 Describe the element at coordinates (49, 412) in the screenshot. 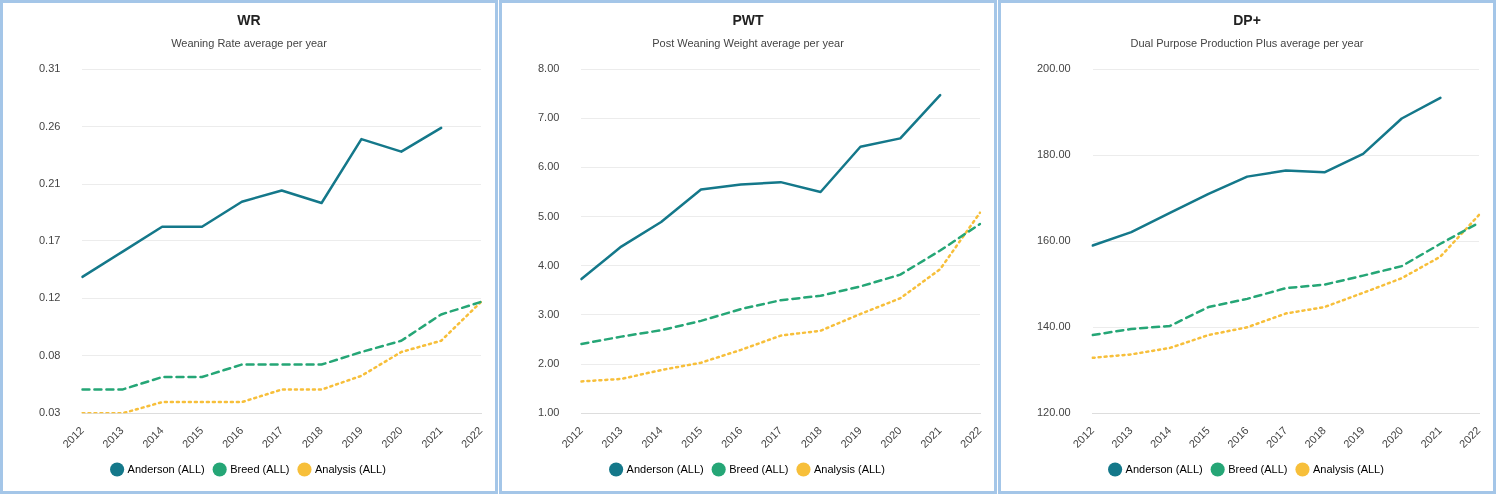

I see `y-tick-label: 0.03` at that location.